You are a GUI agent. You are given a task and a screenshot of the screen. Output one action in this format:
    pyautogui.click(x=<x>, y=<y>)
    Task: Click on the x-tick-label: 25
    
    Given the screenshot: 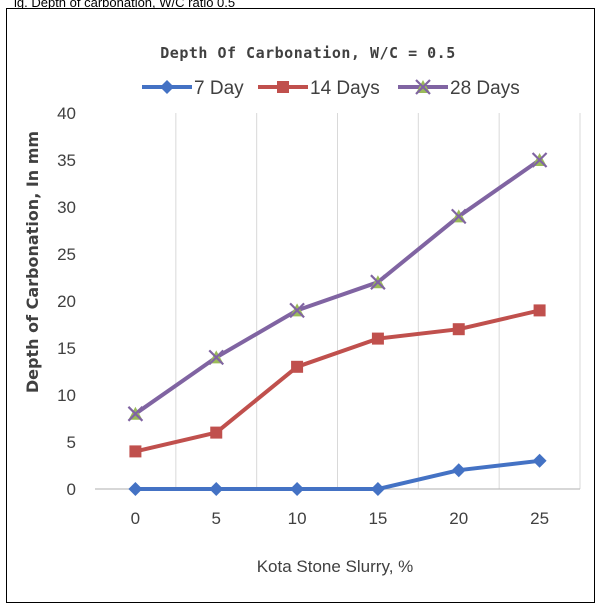 What is the action you would take?
    pyautogui.click(x=539, y=518)
    